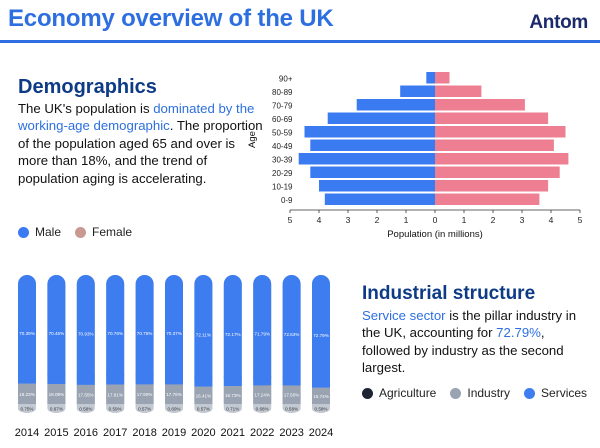 The image size is (600, 448). I want to click on legend-label-services: Services, so click(564, 393).